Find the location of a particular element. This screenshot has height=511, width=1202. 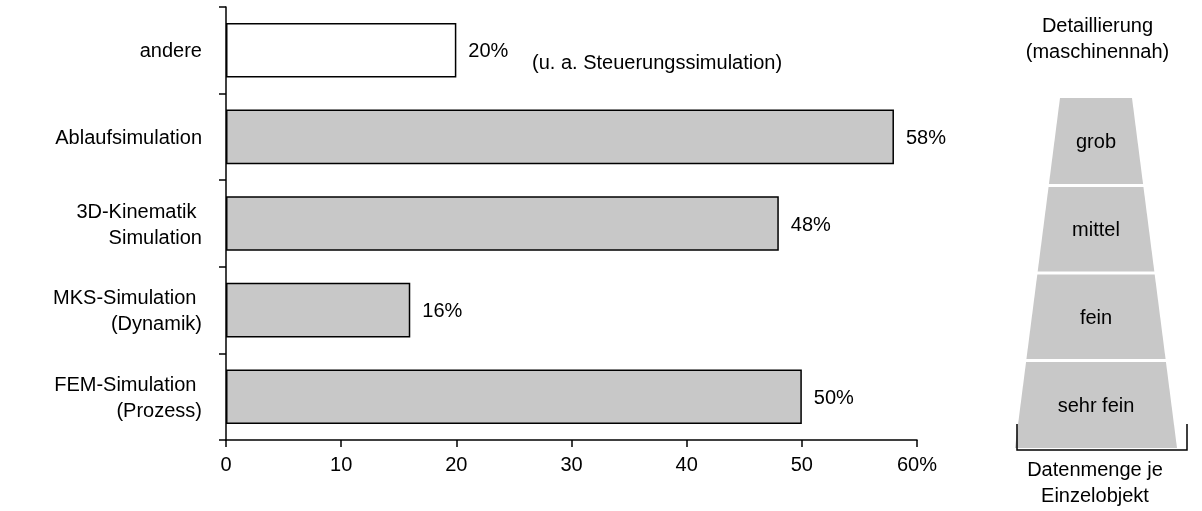

data-label: 58% is located at coordinates (926, 136).